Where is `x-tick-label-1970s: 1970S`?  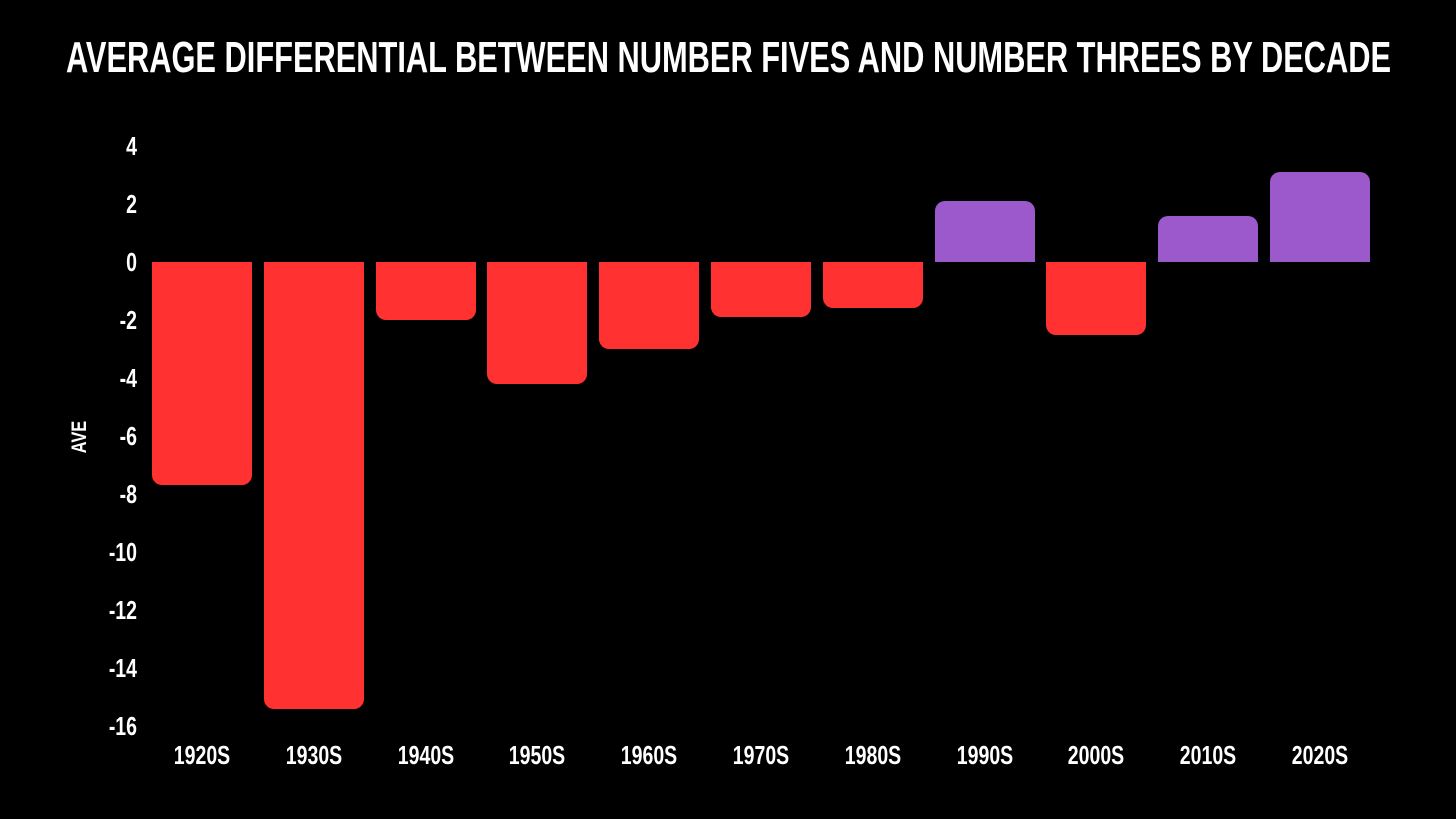
x-tick-label-1970s: 1970S is located at coordinates (761, 755).